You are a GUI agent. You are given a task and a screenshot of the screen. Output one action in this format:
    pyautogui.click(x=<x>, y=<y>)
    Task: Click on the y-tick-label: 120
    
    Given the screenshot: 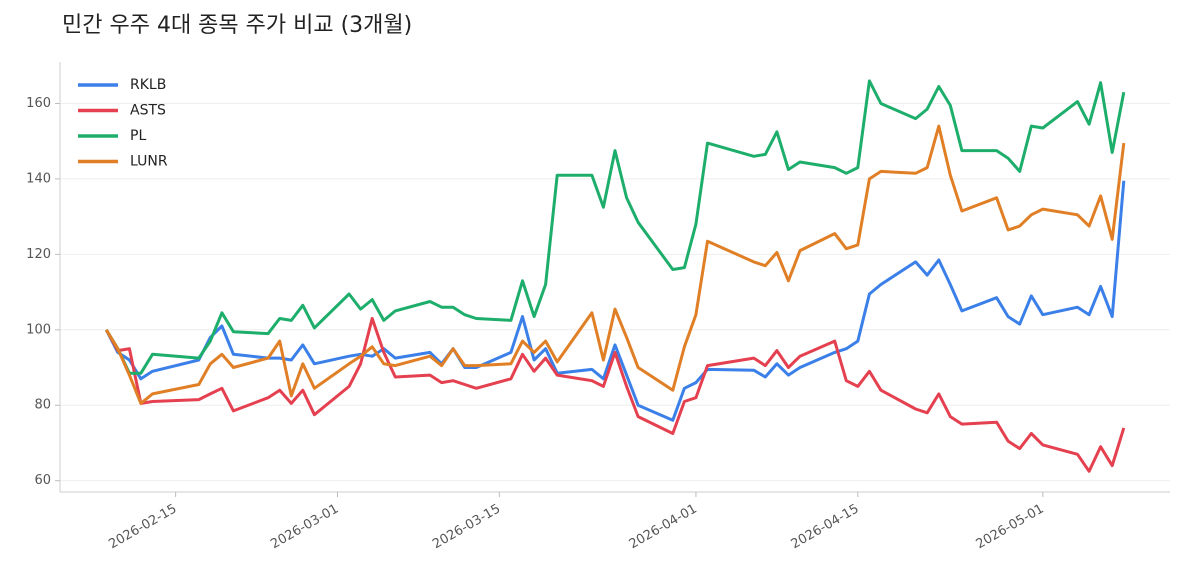 What is the action you would take?
    pyautogui.click(x=38, y=254)
    